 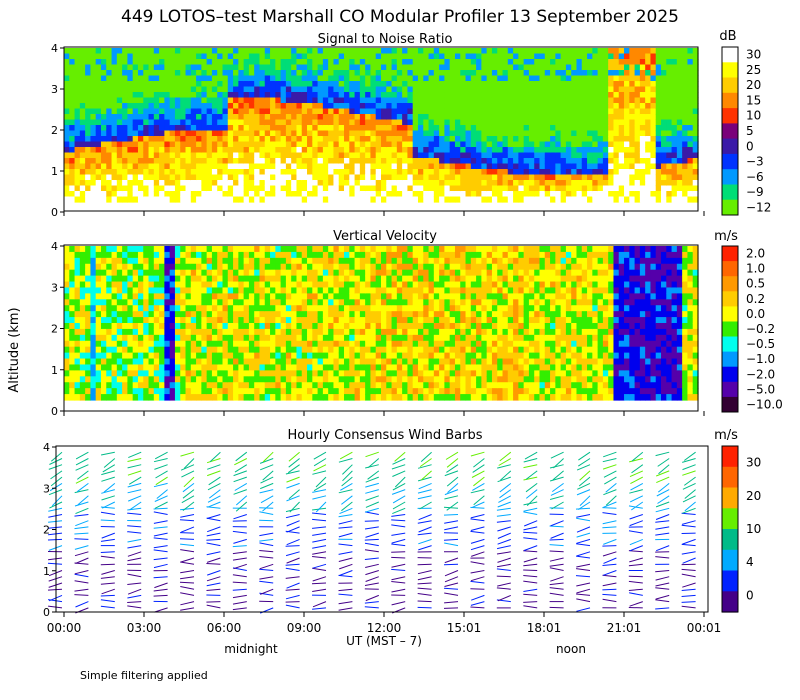 I want to click on snr-panel-title: Signal to Noise Ratio, so click(x=385, y=39).